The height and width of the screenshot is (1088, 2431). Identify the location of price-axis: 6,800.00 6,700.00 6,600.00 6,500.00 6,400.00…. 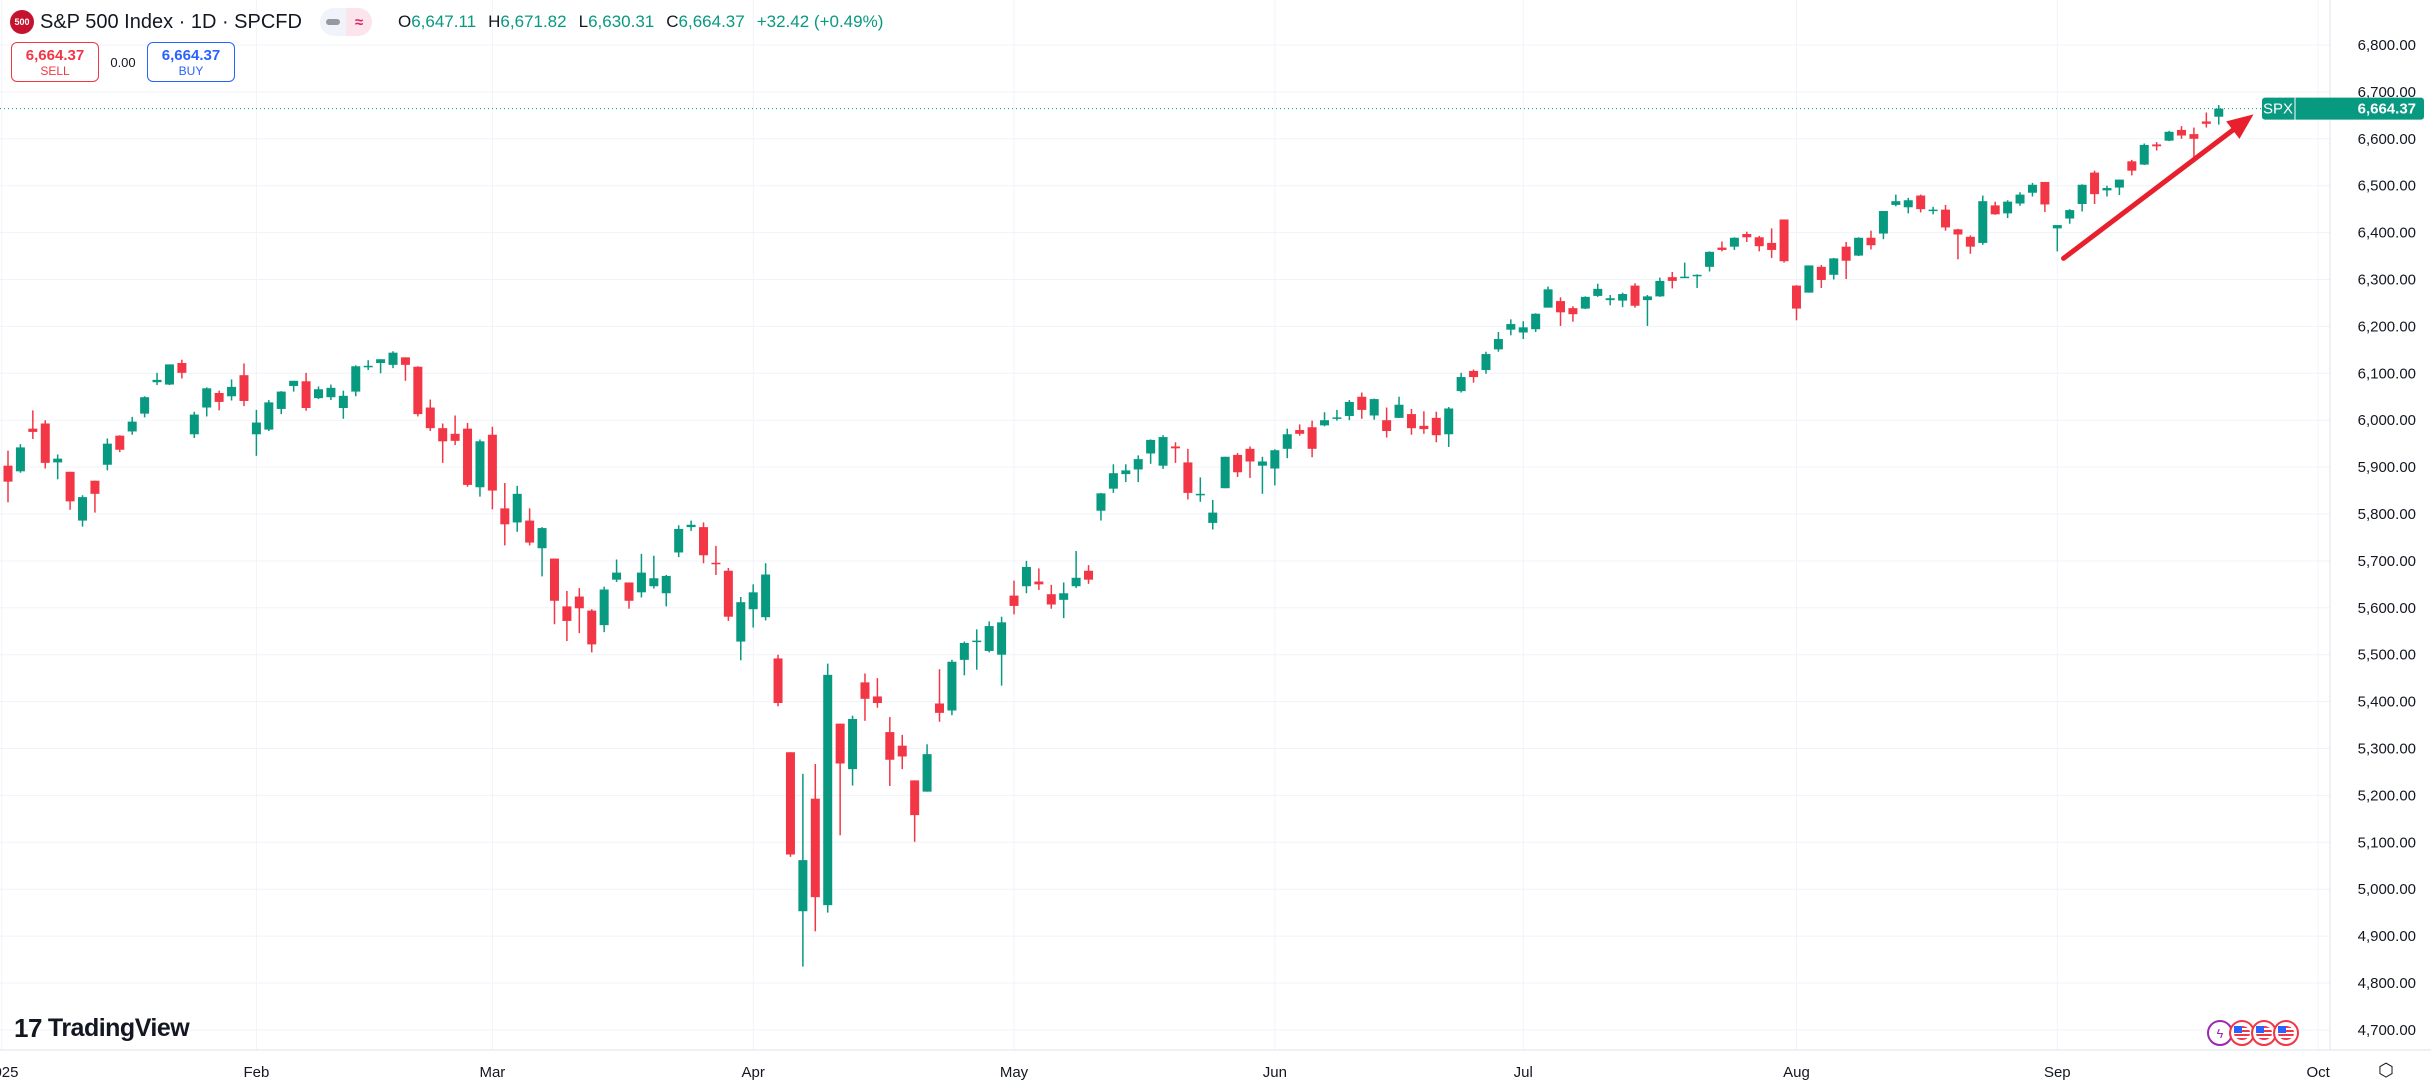
(2387, 538).